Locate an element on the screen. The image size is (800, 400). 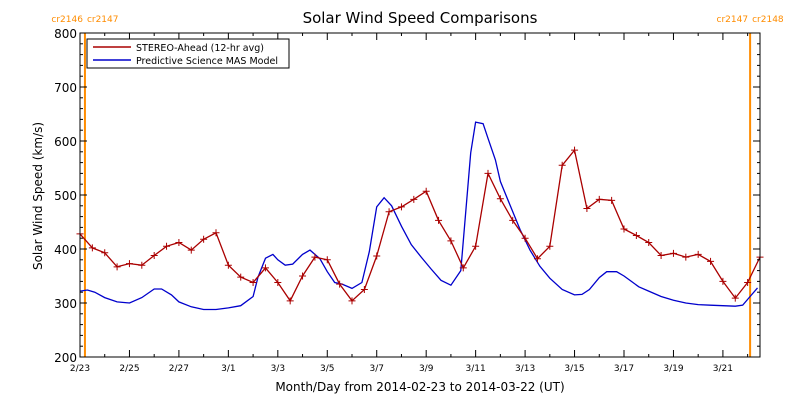
carrington-label-right-1: cr2148 is located at coordinates (768, 20).